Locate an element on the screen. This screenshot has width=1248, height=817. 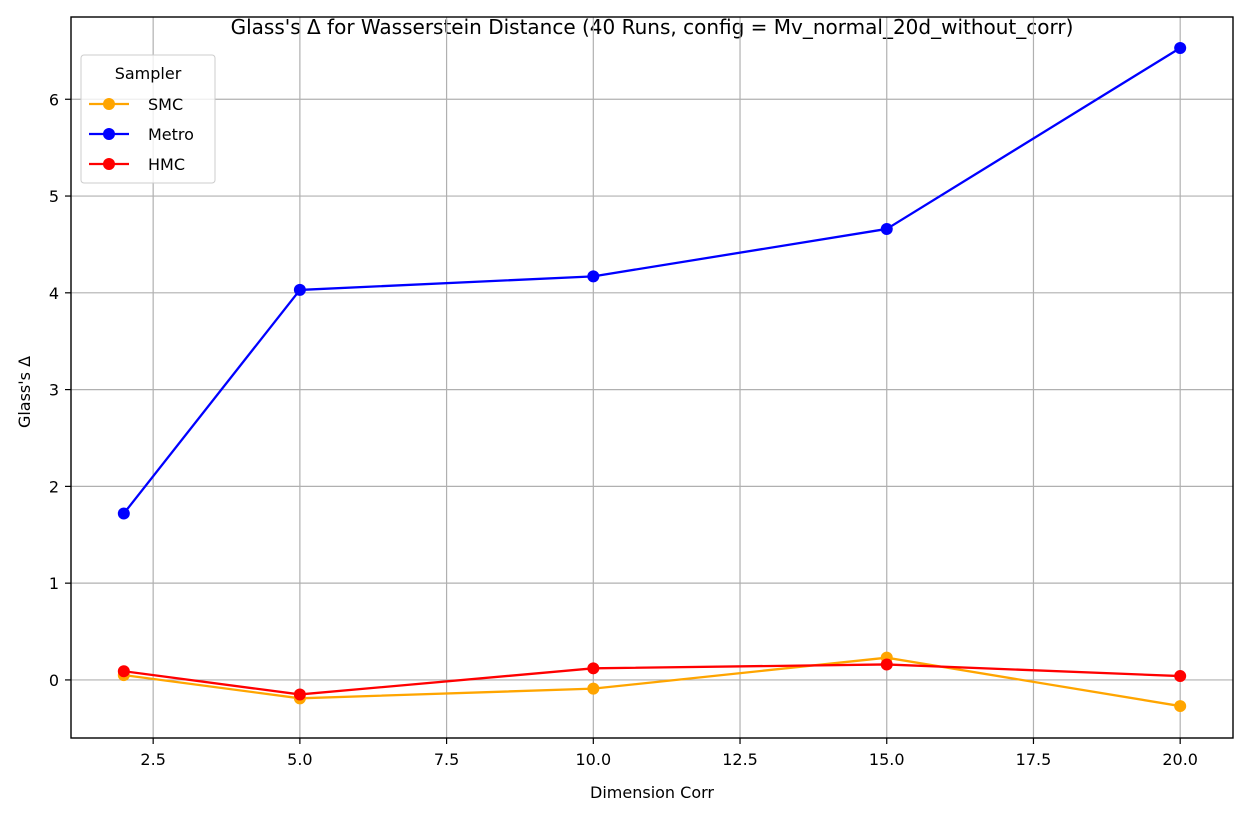
y-tick-label: 0 is located at coordinates (54, 680).